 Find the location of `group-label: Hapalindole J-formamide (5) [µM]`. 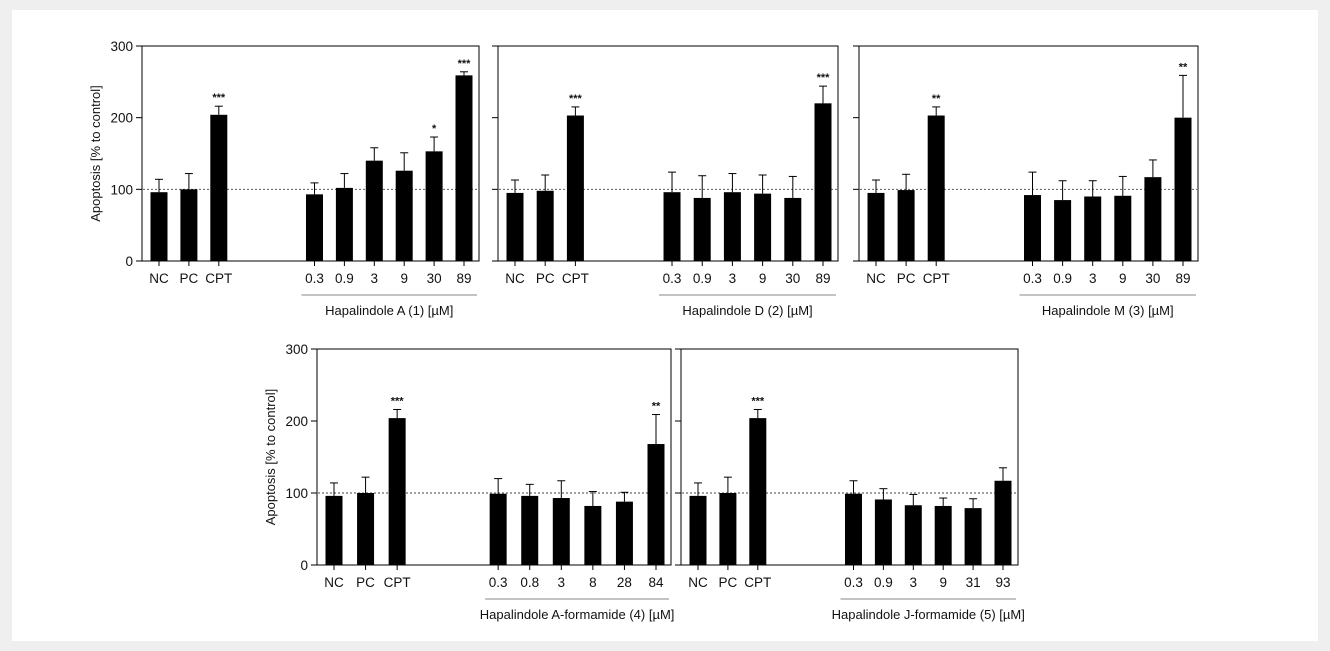

group-label: Hapalindole J-formamide (5) [µM] is located at coordinates (928, 614).